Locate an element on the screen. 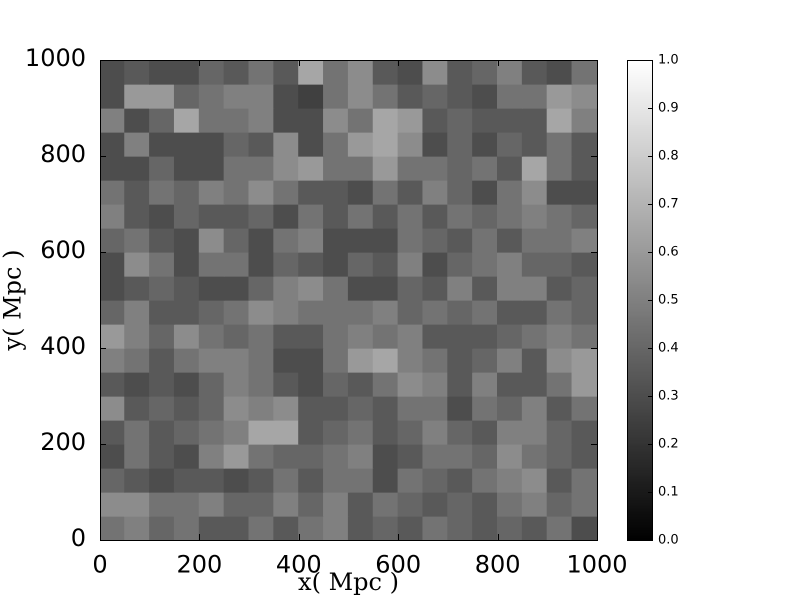  x-tick-label: 800 is located at coordinates (497, 564).